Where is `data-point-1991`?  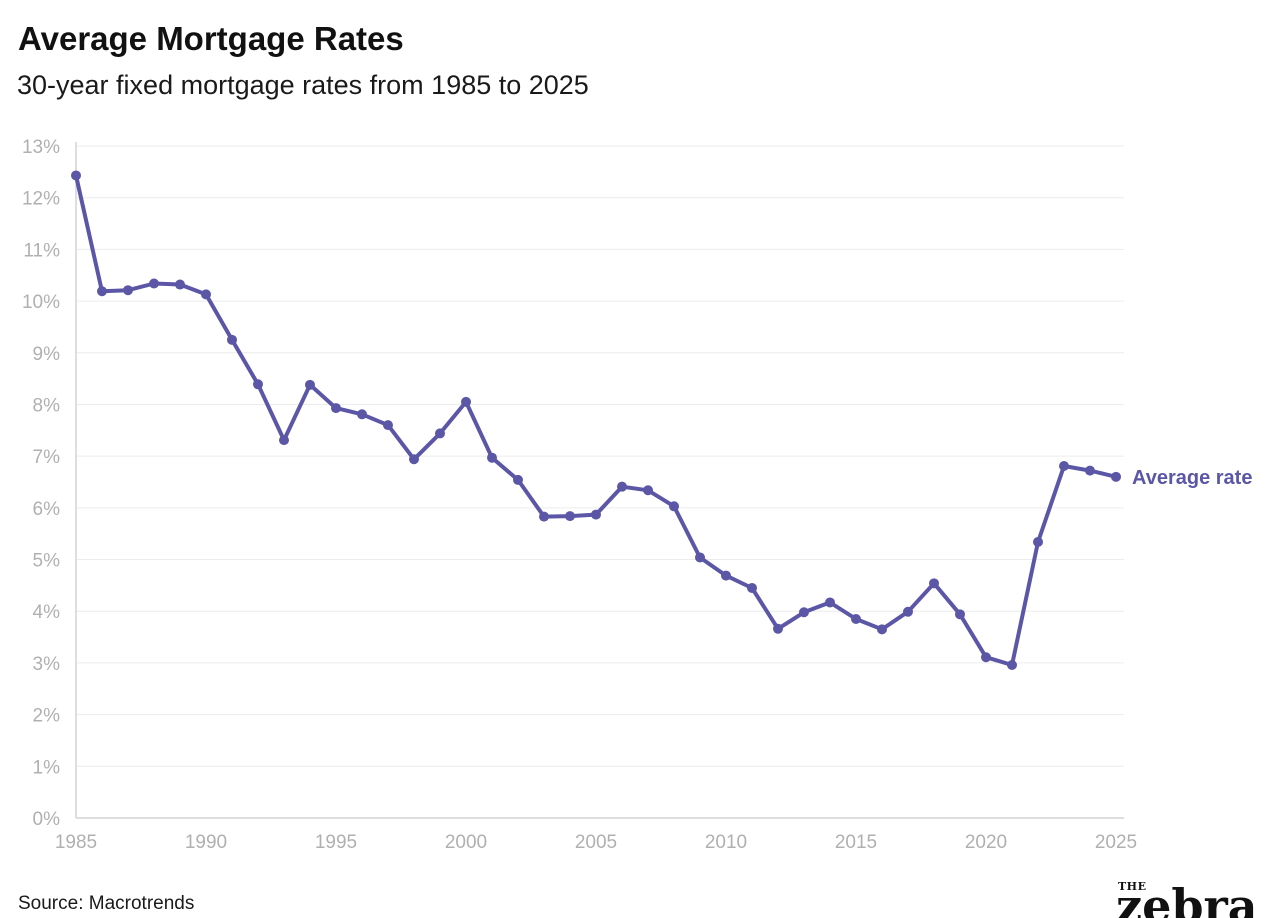
data-point-1991 is located at coordinates (232, 339).